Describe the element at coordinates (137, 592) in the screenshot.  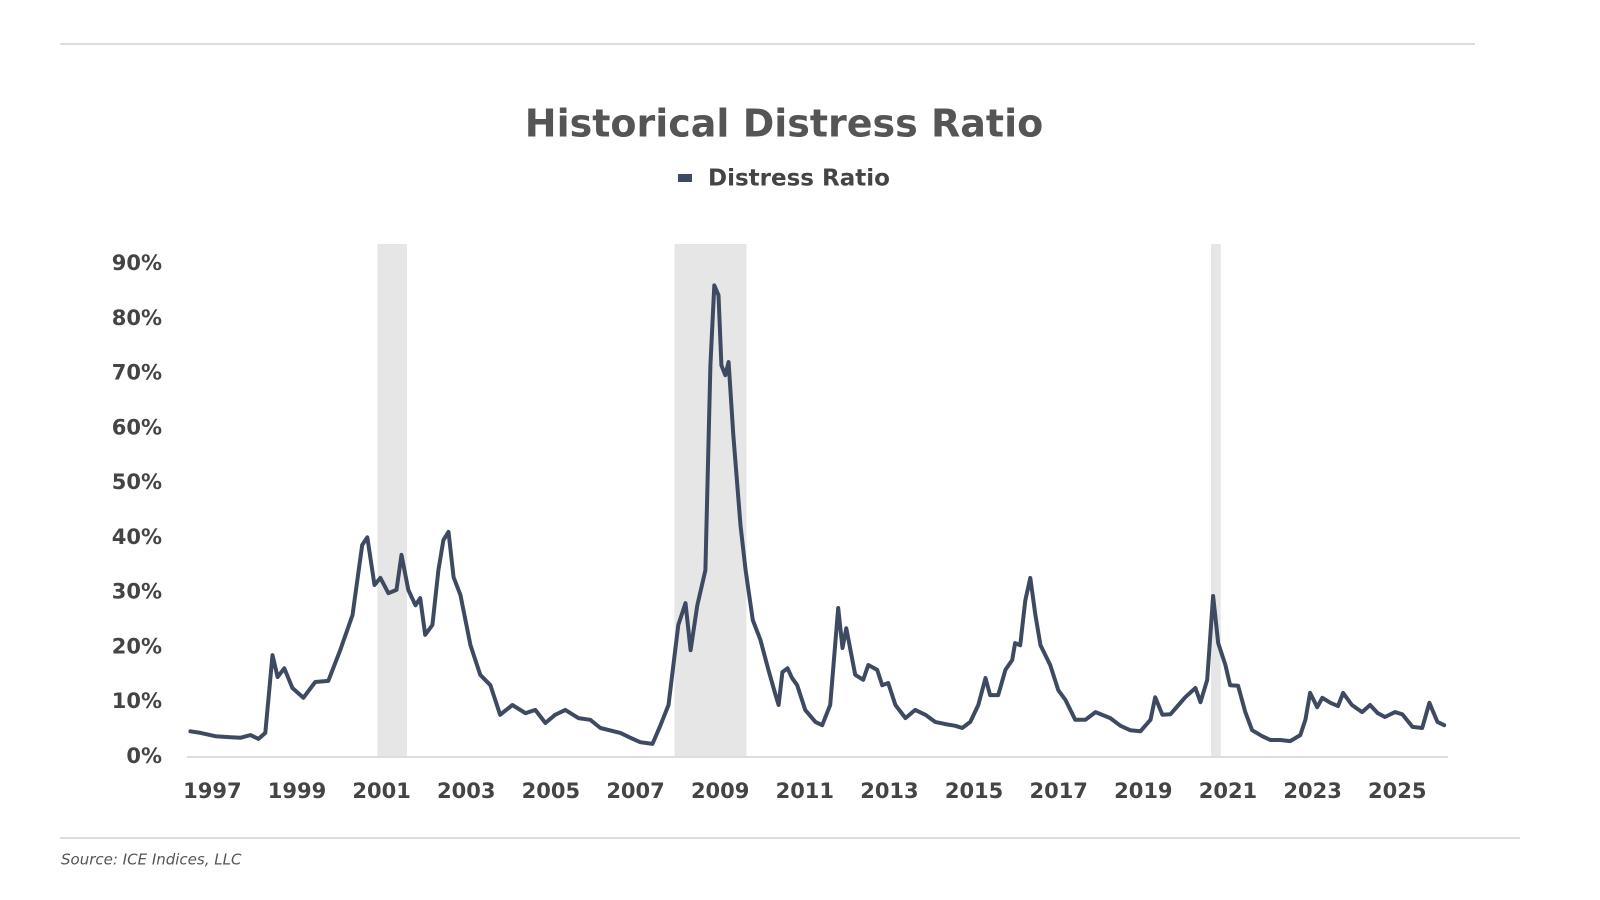
I see `y-tick-label: 30%` at that location.